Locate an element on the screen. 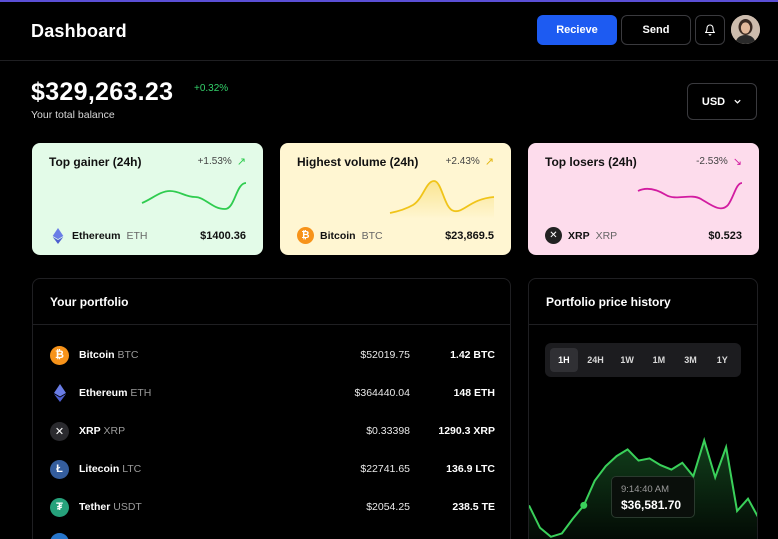  card-value: $23,869.5 is located at coordinates (469, 236).